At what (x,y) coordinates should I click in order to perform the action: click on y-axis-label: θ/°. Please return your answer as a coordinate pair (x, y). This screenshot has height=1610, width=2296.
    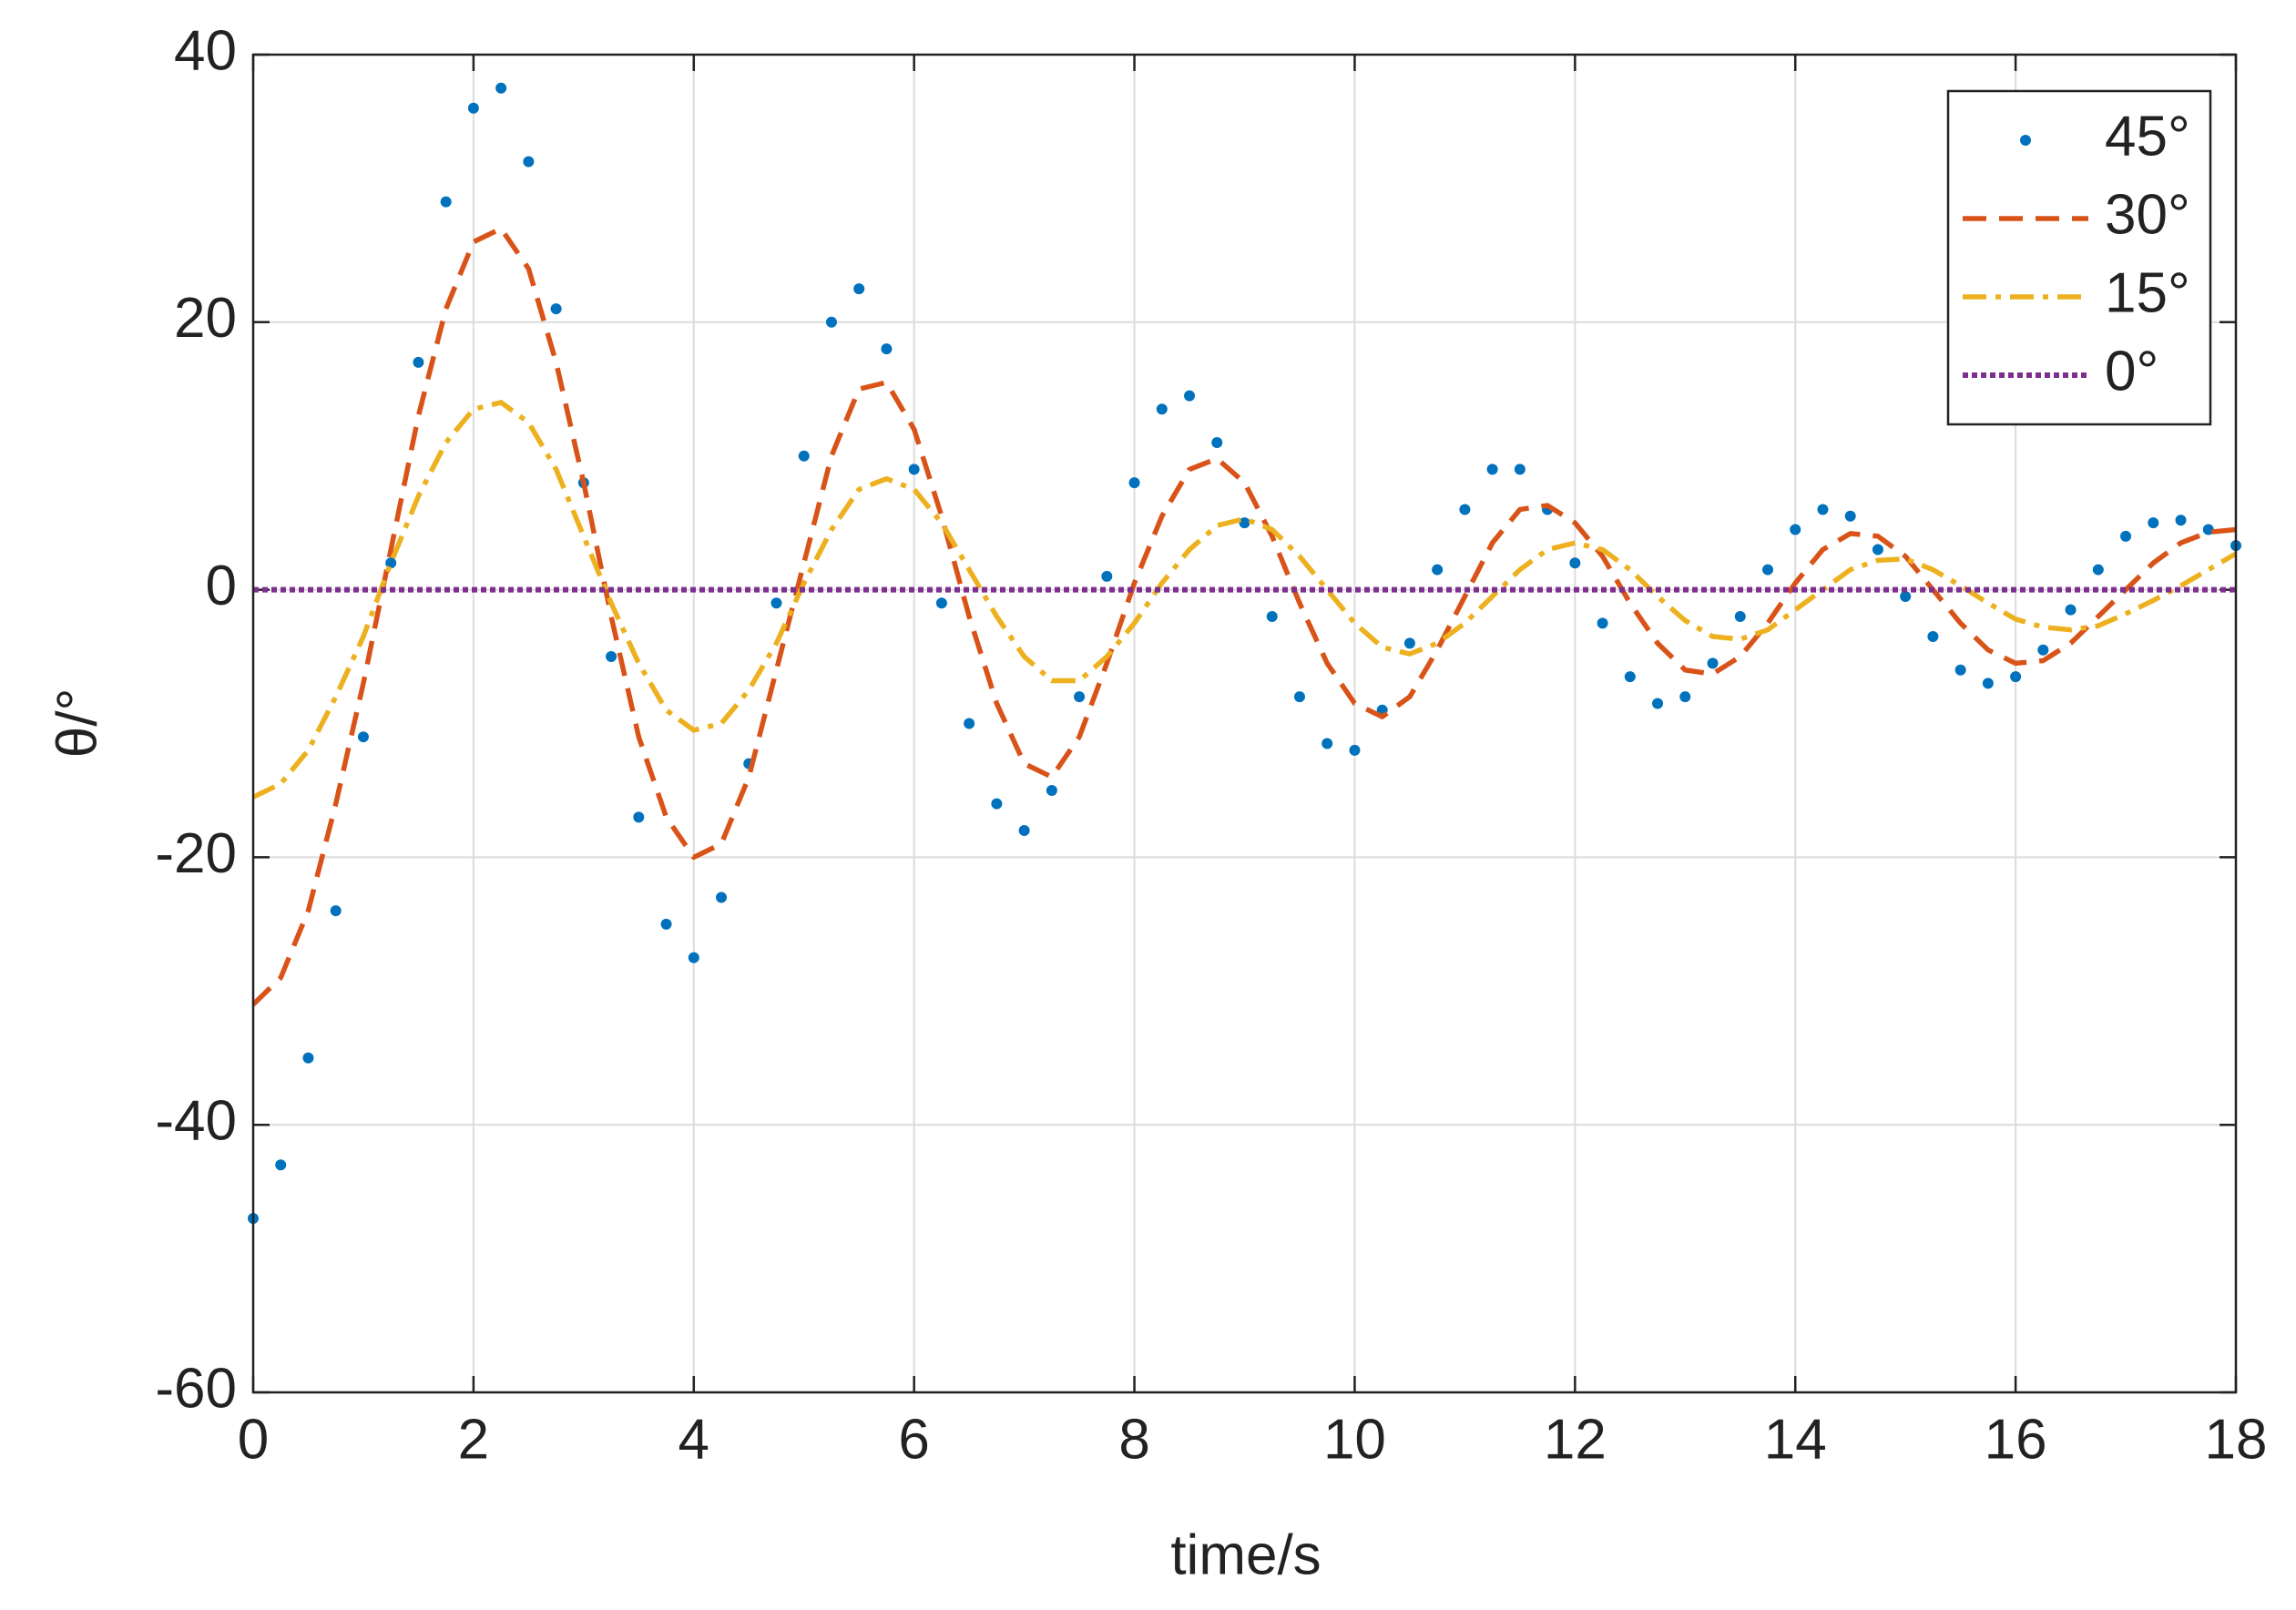
    Looking at the image, I should click on (77, 723).